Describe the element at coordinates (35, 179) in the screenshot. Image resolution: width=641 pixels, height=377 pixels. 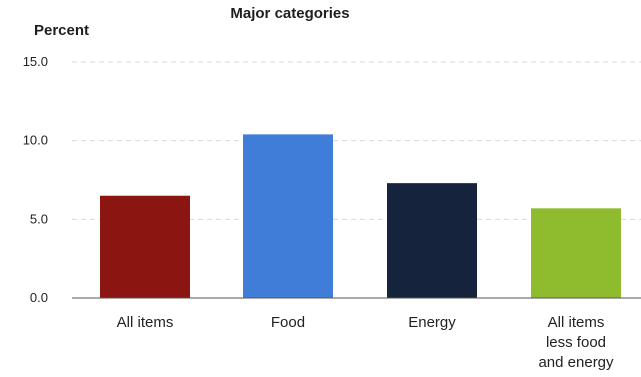
I see `y-tick-labels: 0.0 5.0 10.0 15.0` at that location.